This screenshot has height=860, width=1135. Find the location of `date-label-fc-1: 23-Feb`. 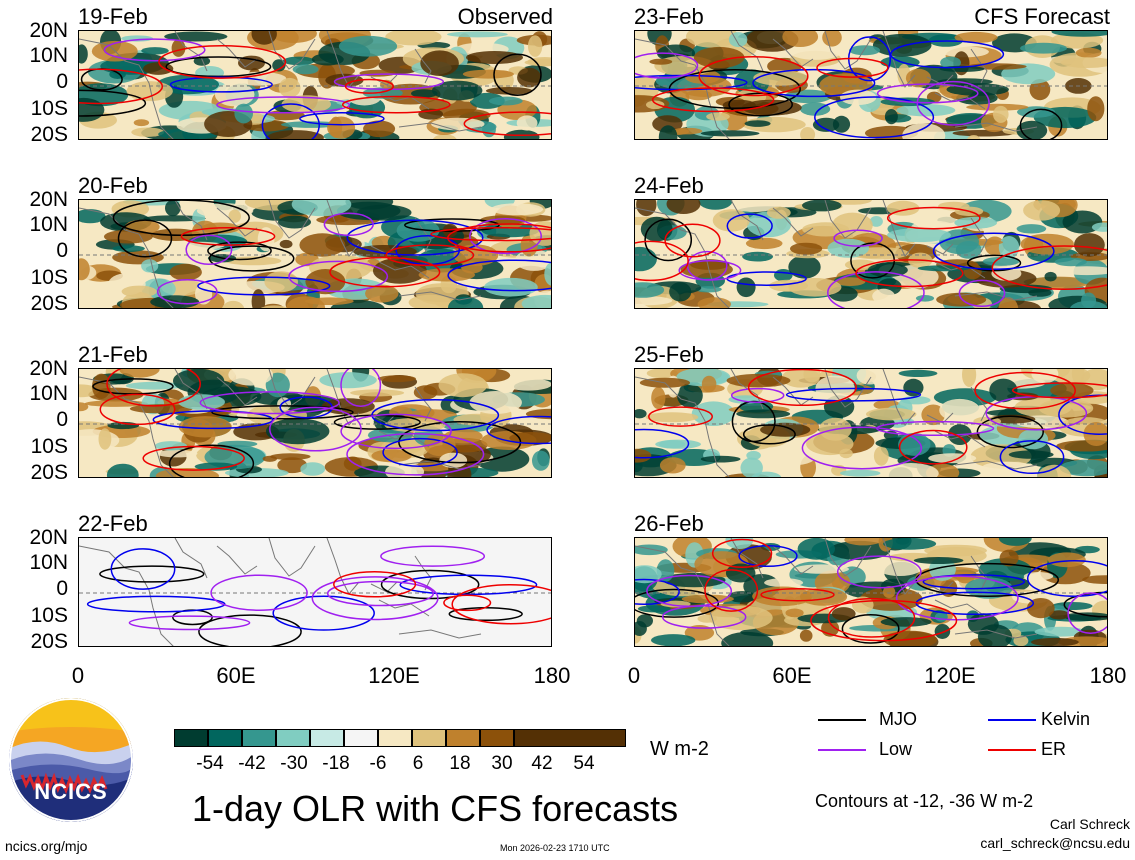

date-label-fc-1: 23-Feb is located at coordinates (669, 16).